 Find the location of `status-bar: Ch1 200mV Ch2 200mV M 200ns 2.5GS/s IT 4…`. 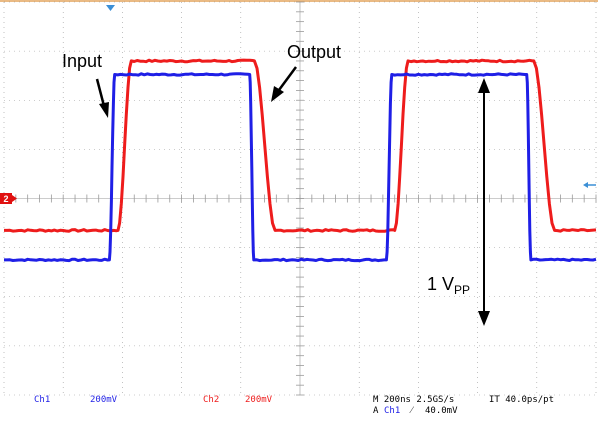

status-bar: Ch1 200mV Ch2 200mV M 200ns 2.5GS/s IT 4… is located at coordinates (294, 405).